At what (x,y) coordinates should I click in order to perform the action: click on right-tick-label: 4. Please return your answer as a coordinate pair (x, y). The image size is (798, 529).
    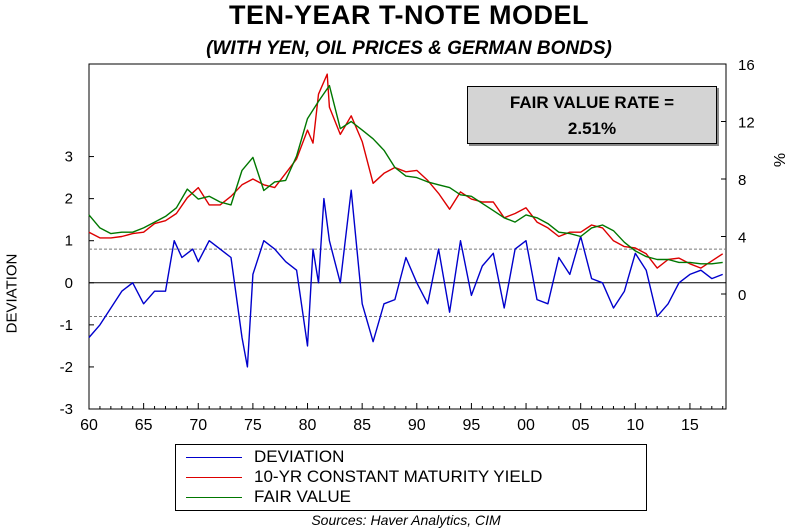
    Looking at the image, I should click on (742, 238).